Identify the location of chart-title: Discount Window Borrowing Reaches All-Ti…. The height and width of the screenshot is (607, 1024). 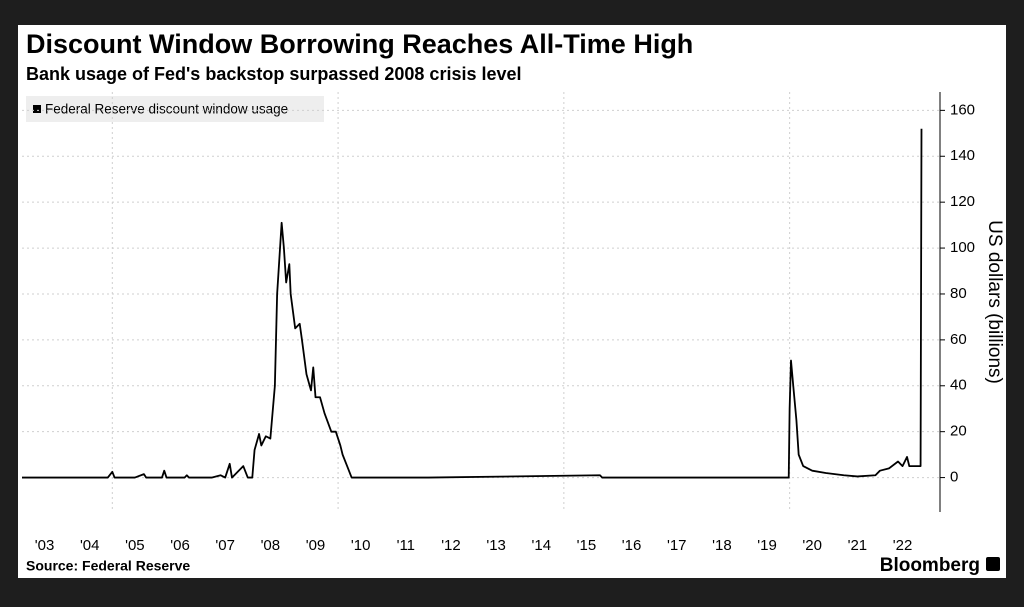
(359, 44).